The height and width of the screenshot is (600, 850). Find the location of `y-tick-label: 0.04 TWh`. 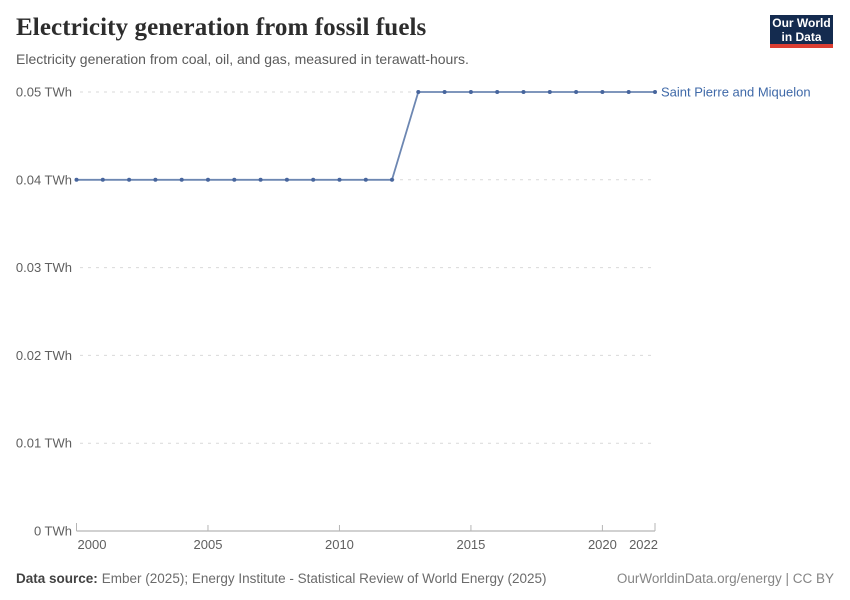

y-tick-label: 0.04 TWh is located at coordinates (44, 179).